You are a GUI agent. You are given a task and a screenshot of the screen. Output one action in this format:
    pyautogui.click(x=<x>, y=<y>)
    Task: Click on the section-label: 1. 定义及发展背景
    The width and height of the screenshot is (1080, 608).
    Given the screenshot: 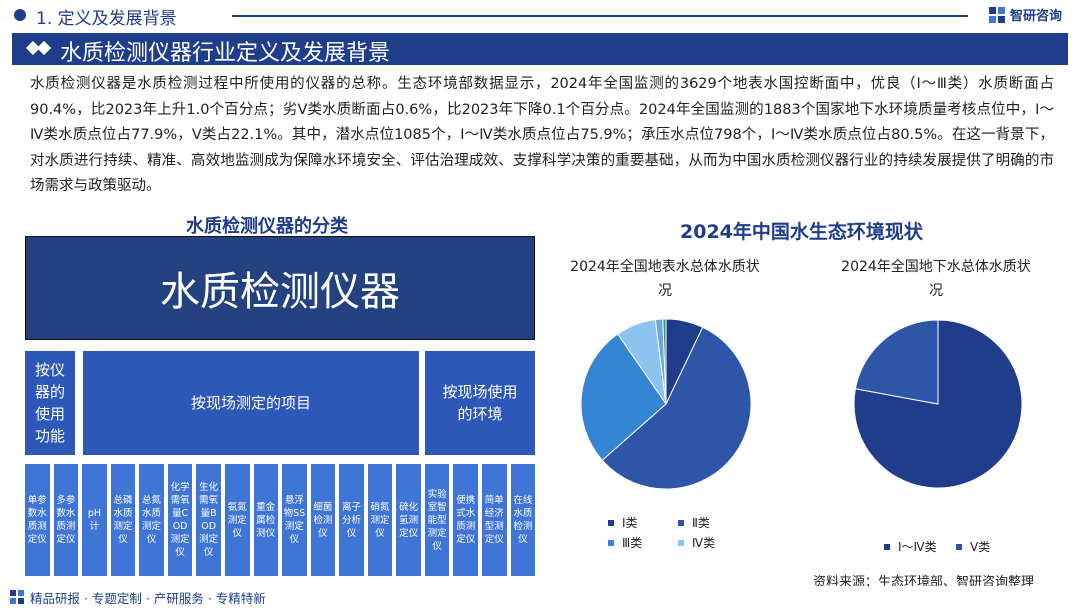 What is the action you would take?
    pyautogui.click(x=106, y=19)
    